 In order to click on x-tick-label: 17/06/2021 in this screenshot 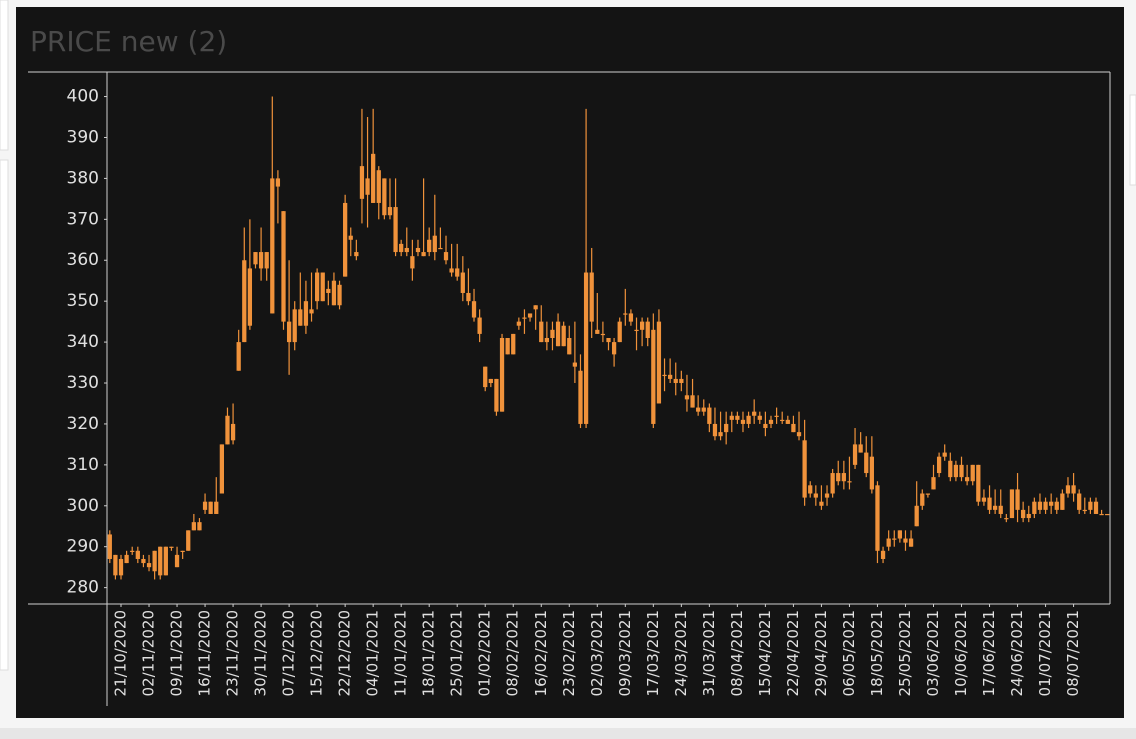, I will do `click(989, 653)`.